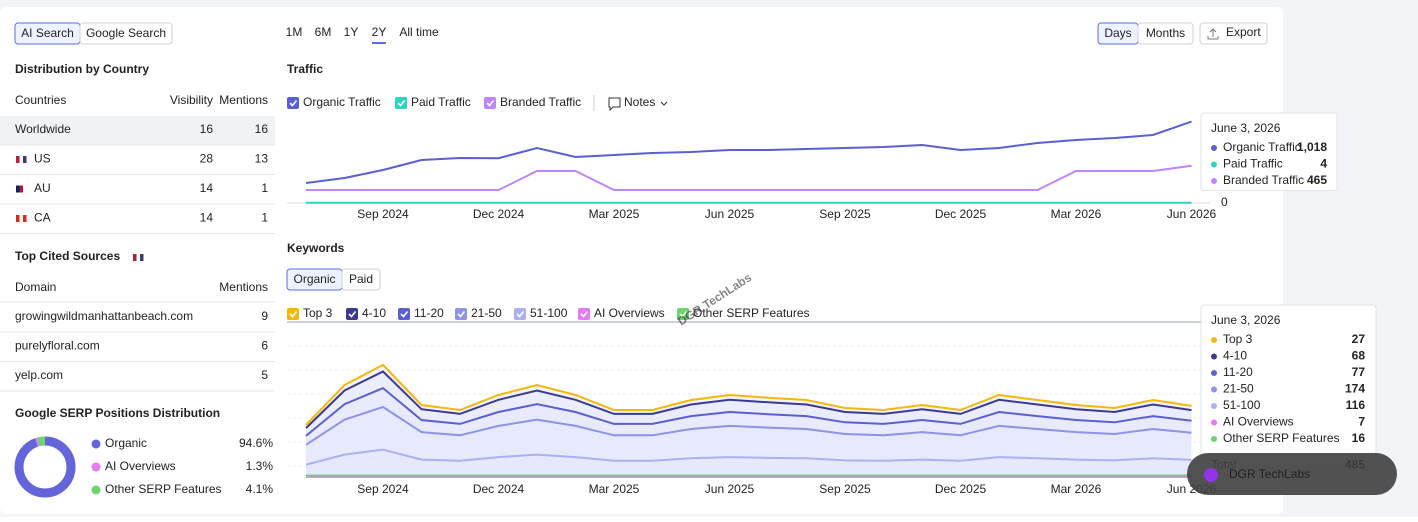  What do you see at coordinates (1211, 475) in the screenshot?
I see `badge-dot` at bounding box center [1211, 475].